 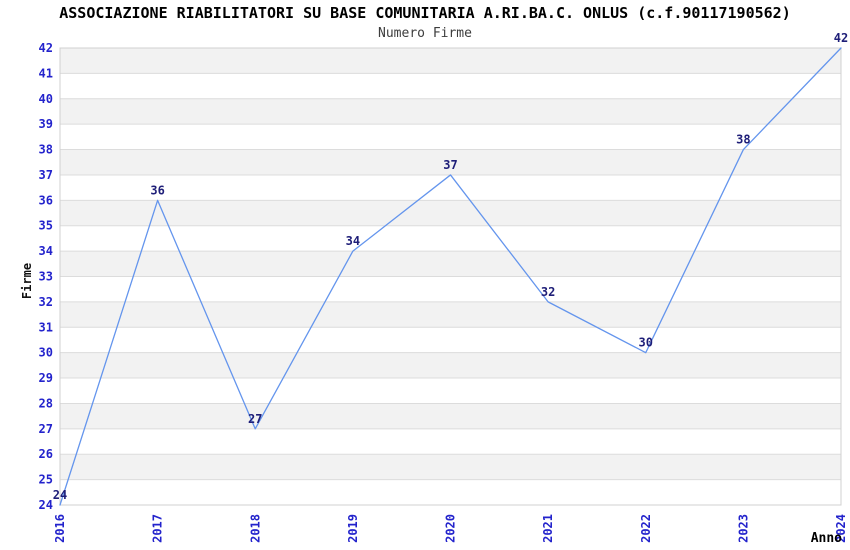 What do you see at coordinates (46, 505) in the screenshot?
I see `y-tick-label: 24` at bounding box center [46, 505].